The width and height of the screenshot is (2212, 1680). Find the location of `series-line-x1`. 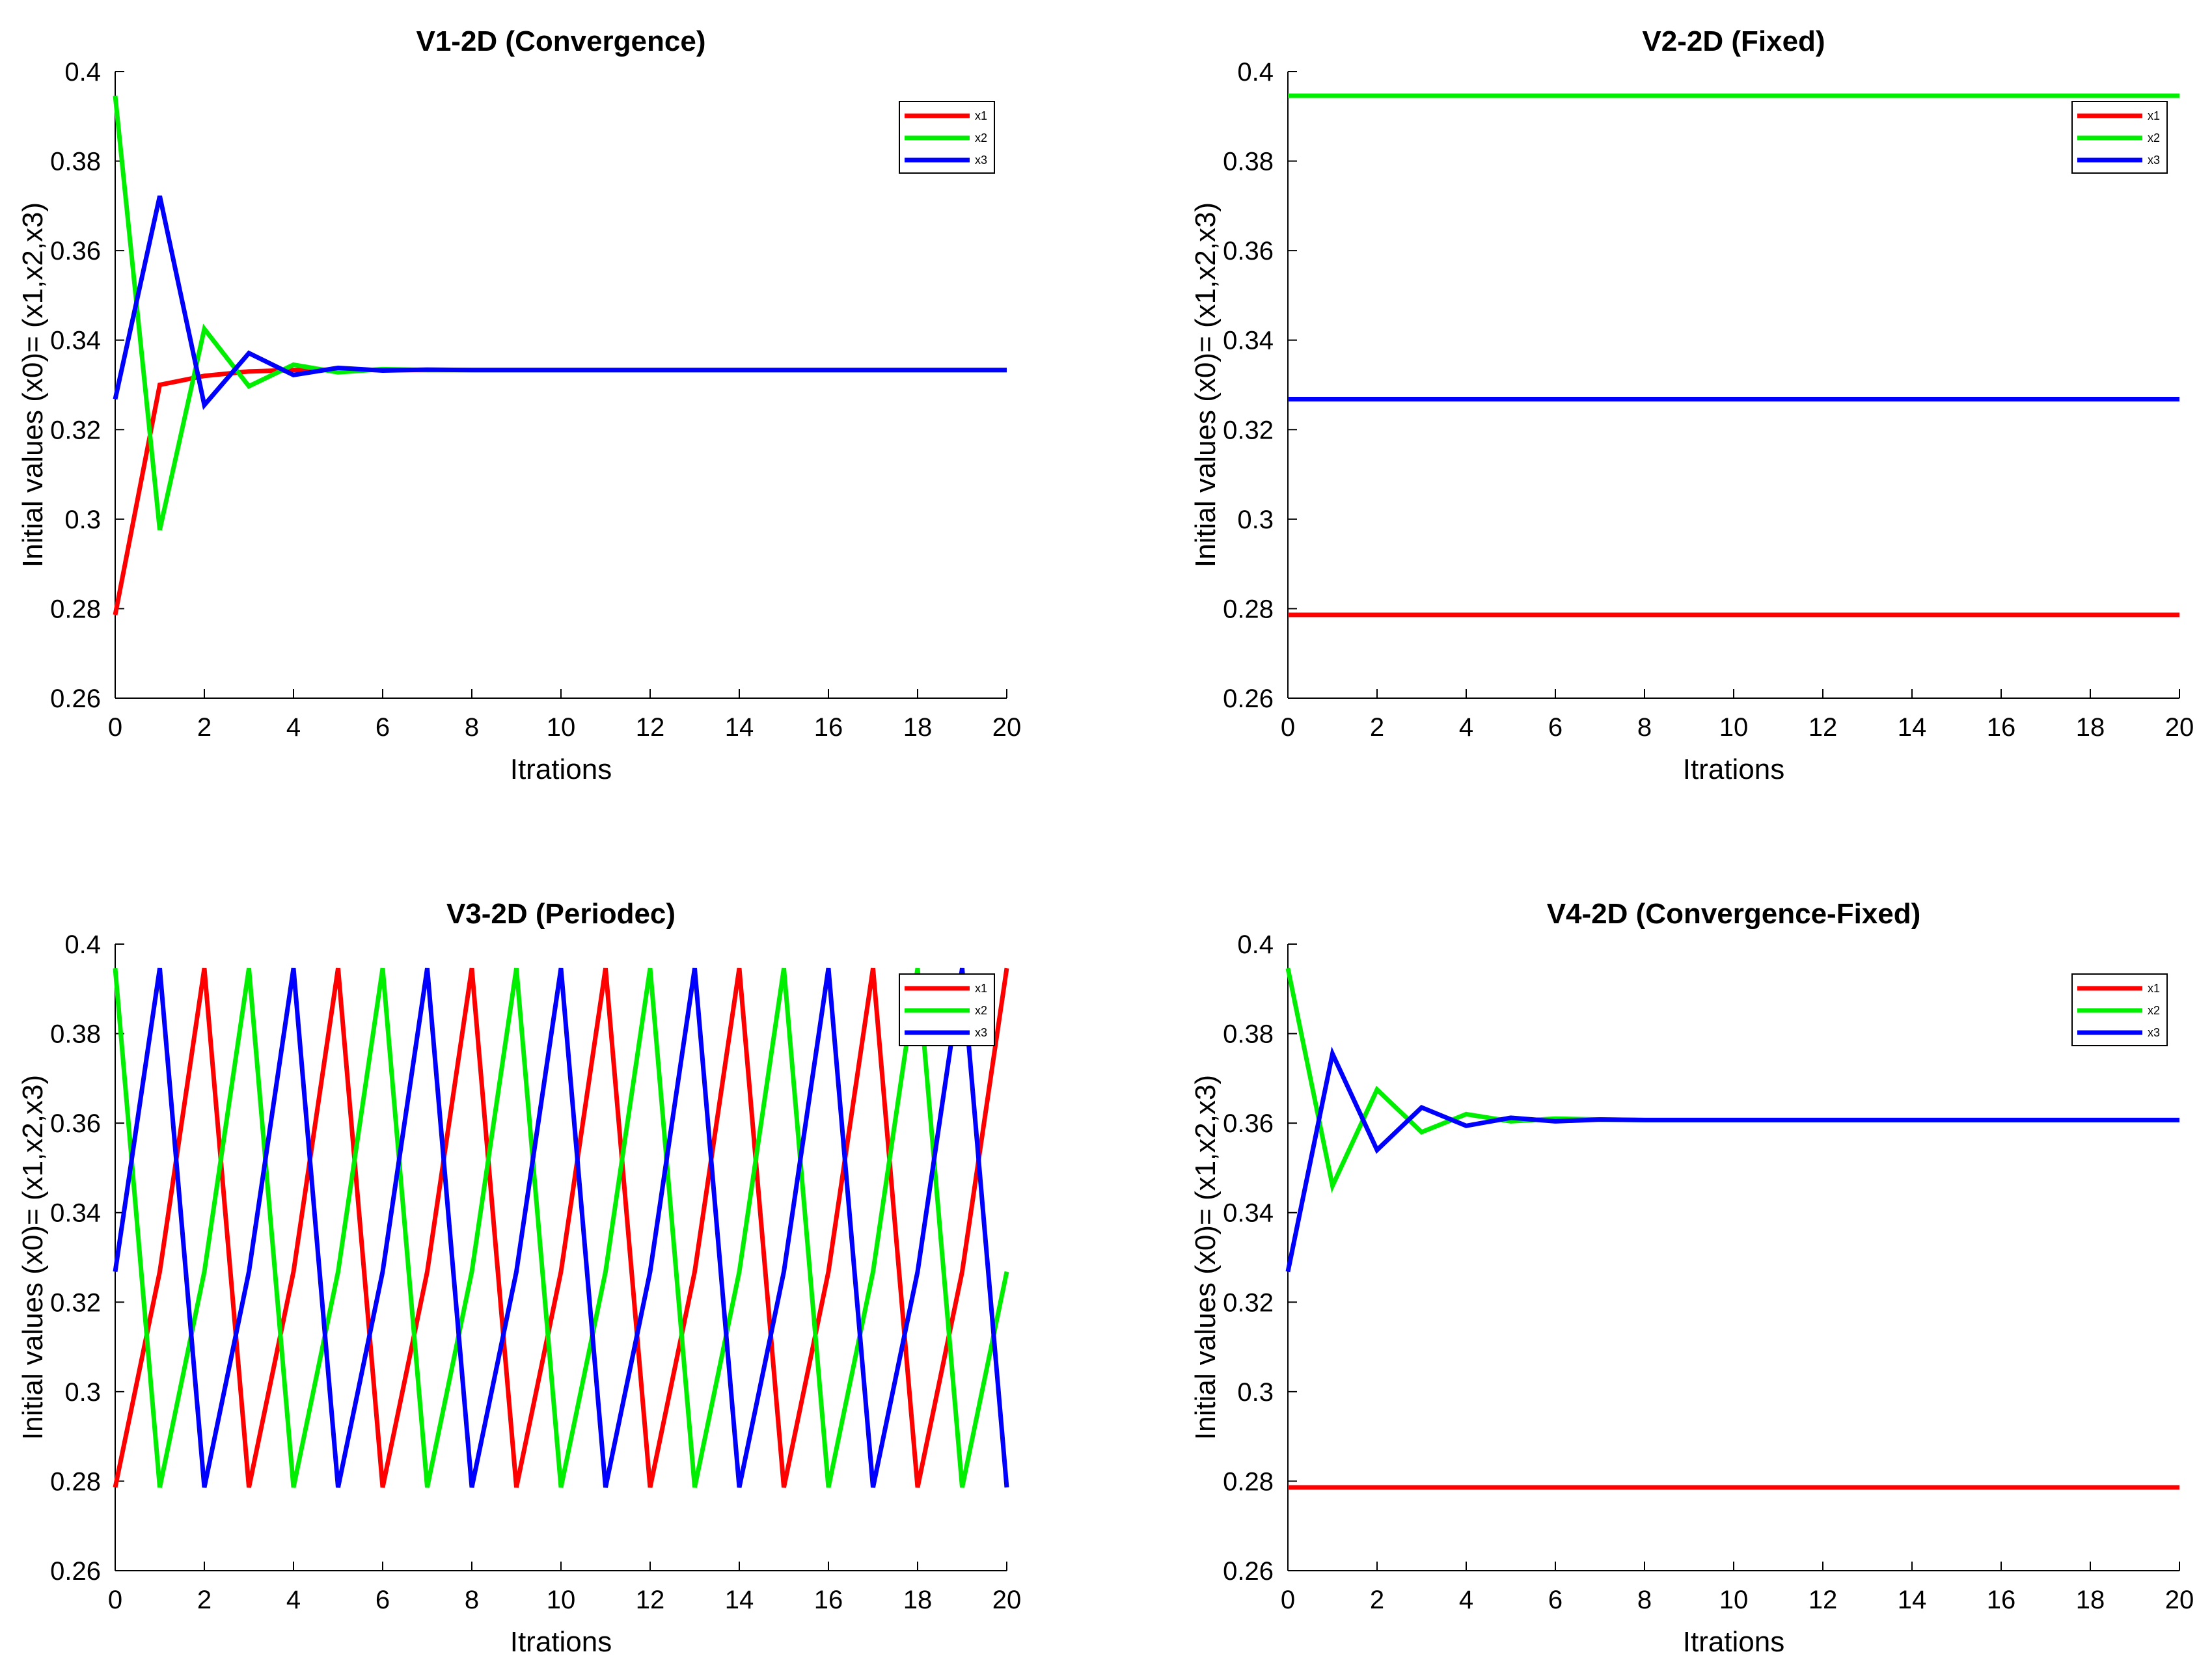

series-line-x1 is located at coordinates (561, 1228).